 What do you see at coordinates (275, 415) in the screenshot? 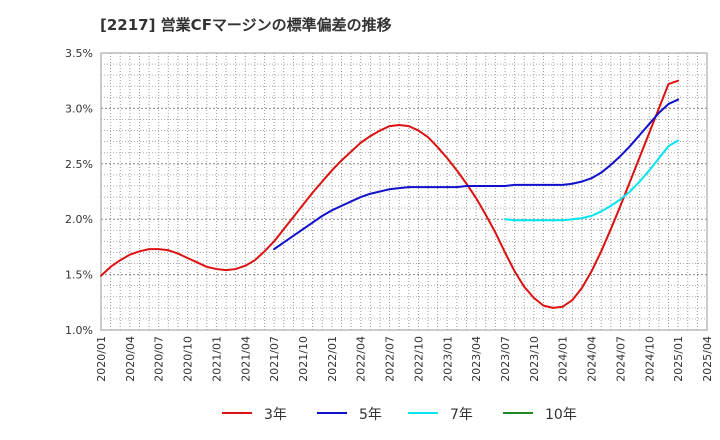
I see `legend-label: 3年` at bounding box center [275, 415].